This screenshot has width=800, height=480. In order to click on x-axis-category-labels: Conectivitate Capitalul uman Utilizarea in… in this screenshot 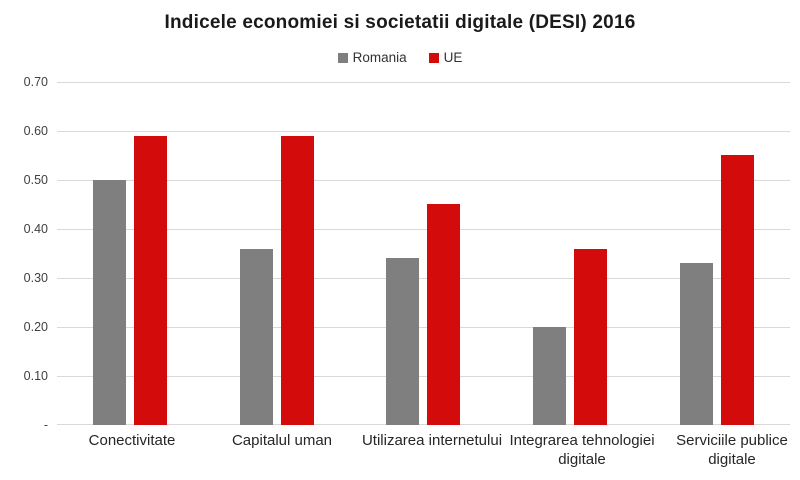, I will do `click(423, 450)`.